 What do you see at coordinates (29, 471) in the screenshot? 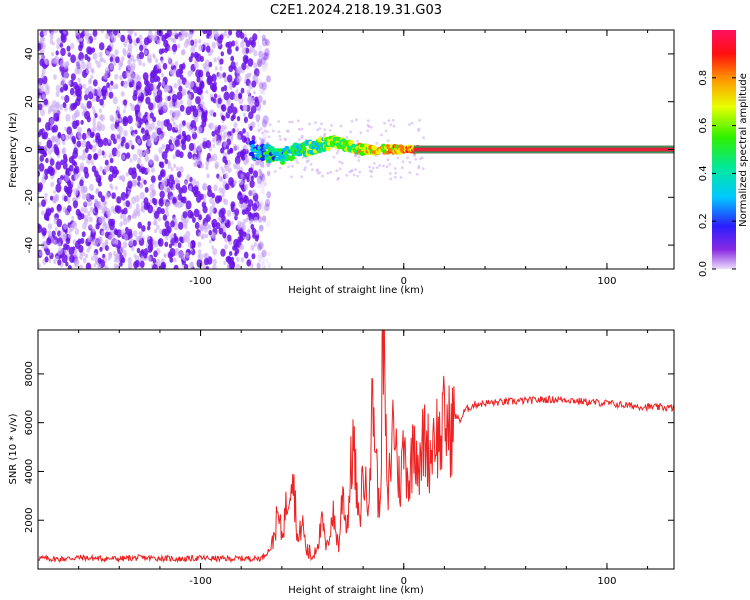
I see `bottom-y-tick-label: 4000` at bounding box center [29, 471].